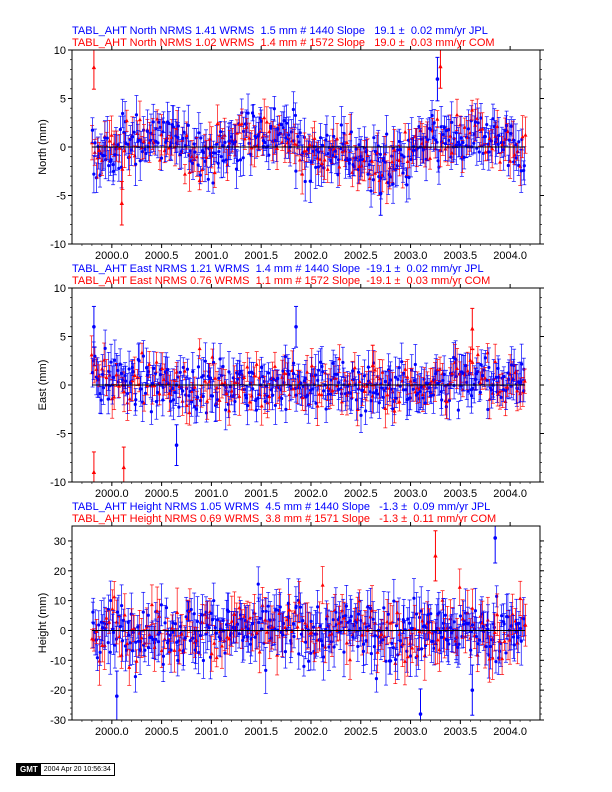  What do you see at coordinates (112, 256) in the screenshot?
I see `x-tick-label: 2000.0` at bounding box center [112, 256].